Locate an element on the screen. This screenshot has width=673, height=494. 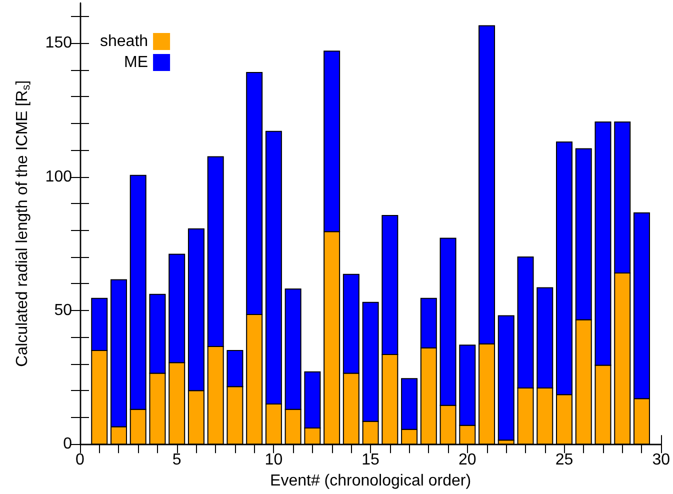
y-tick-label: 0 is located at coordinates (67, 444).